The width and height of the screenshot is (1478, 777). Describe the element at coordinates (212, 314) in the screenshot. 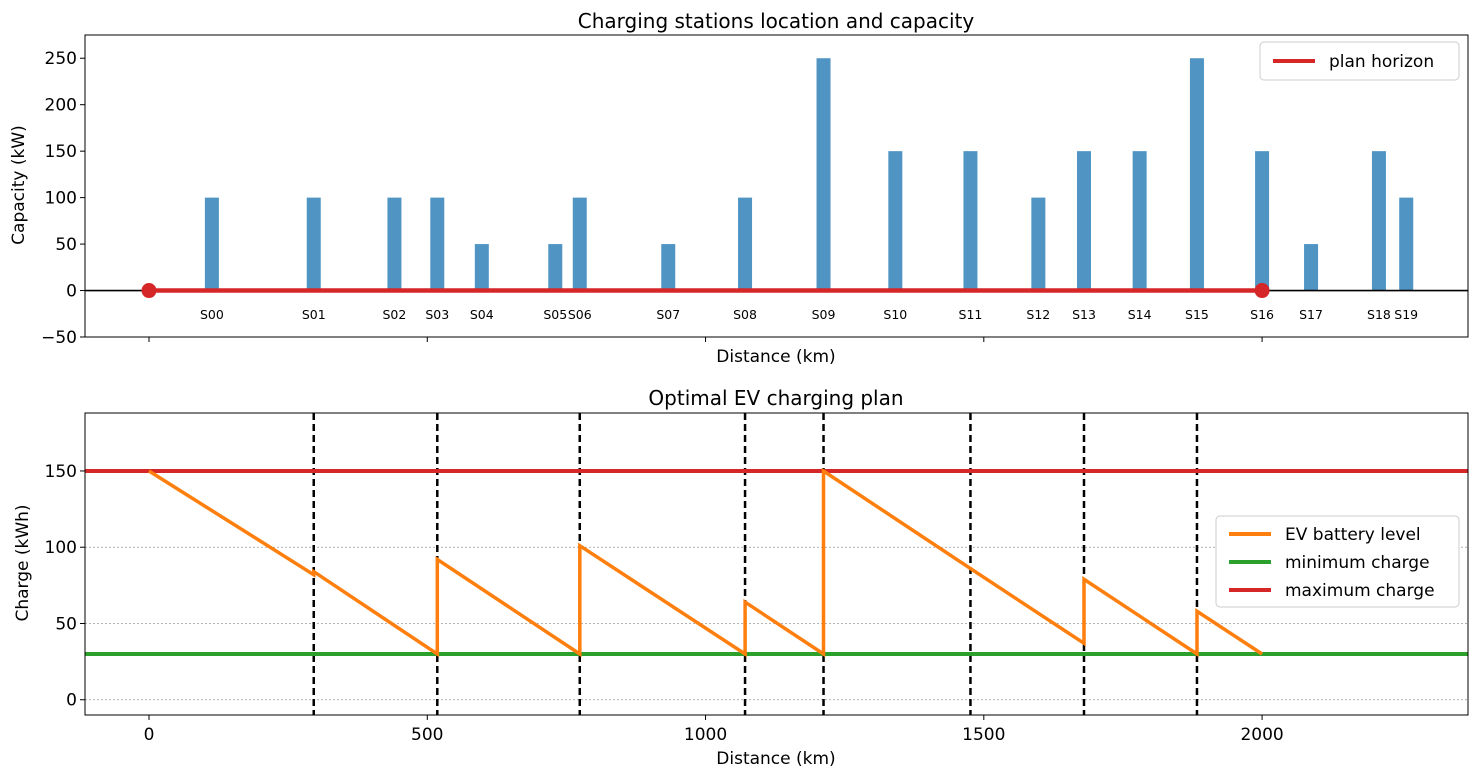

I see `station-label-s00: S00` at that location.